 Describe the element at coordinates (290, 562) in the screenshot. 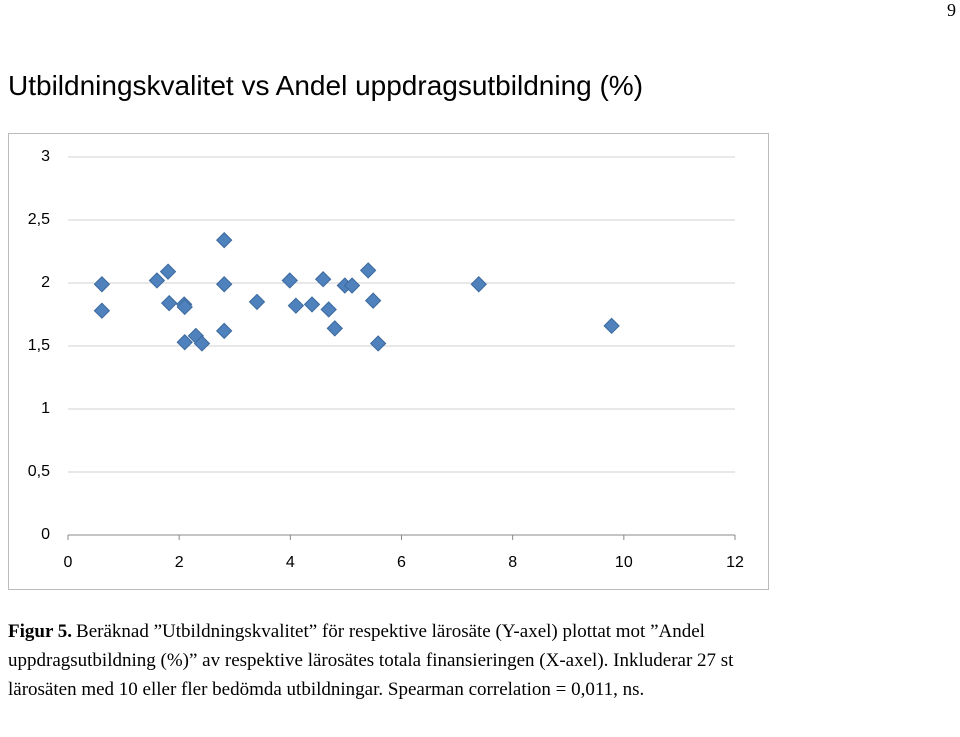

I see `x-tick-label: 4` at that location.